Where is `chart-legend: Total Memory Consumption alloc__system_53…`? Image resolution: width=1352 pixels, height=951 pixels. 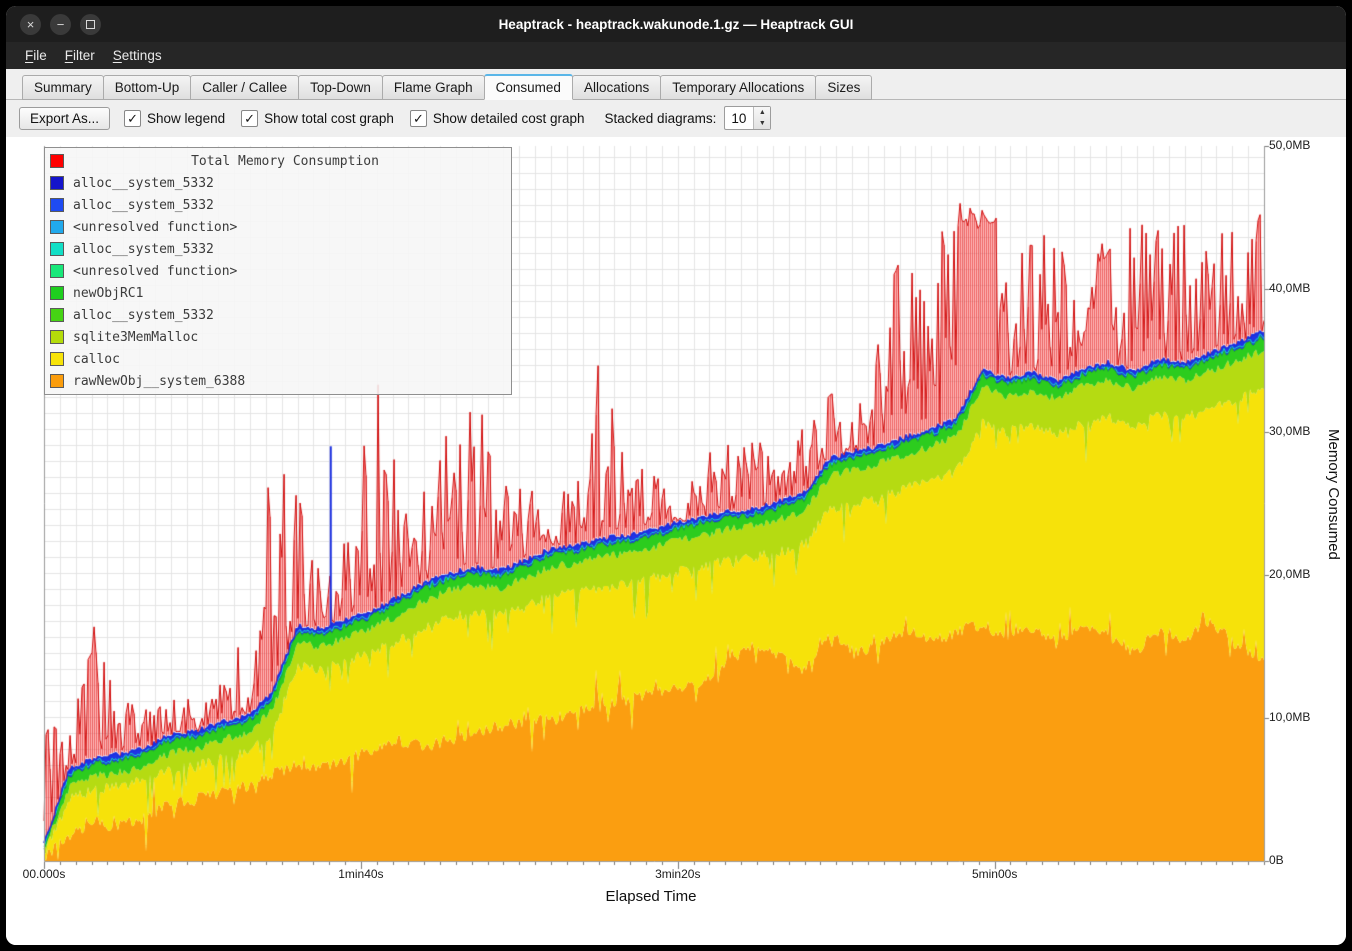
chart-legend: Total Memory Consumption alloc__system_53… is located at coordinates (278, 271).